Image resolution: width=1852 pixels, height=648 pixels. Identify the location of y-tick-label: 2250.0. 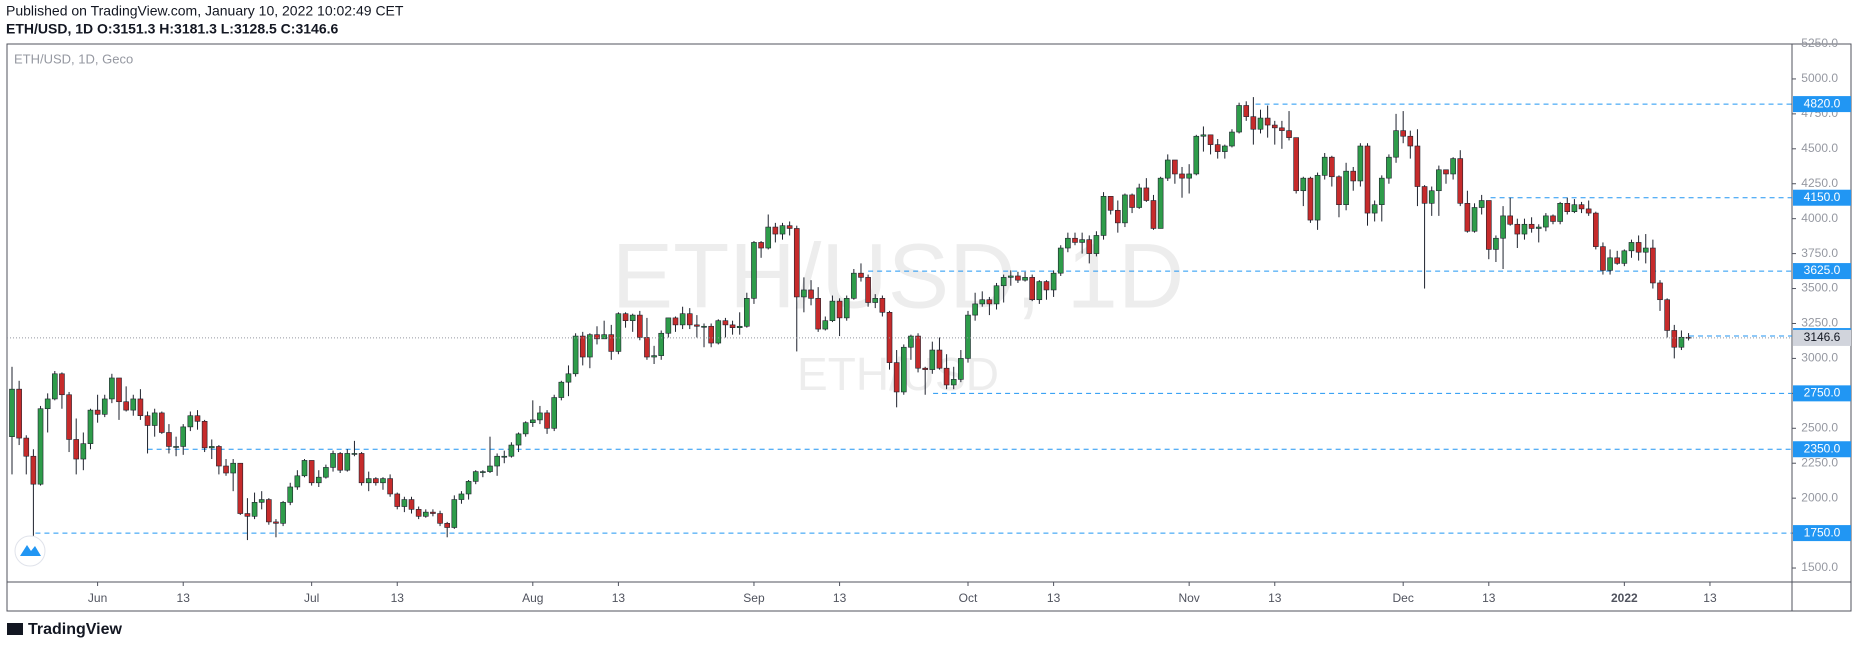
(1819, 462).